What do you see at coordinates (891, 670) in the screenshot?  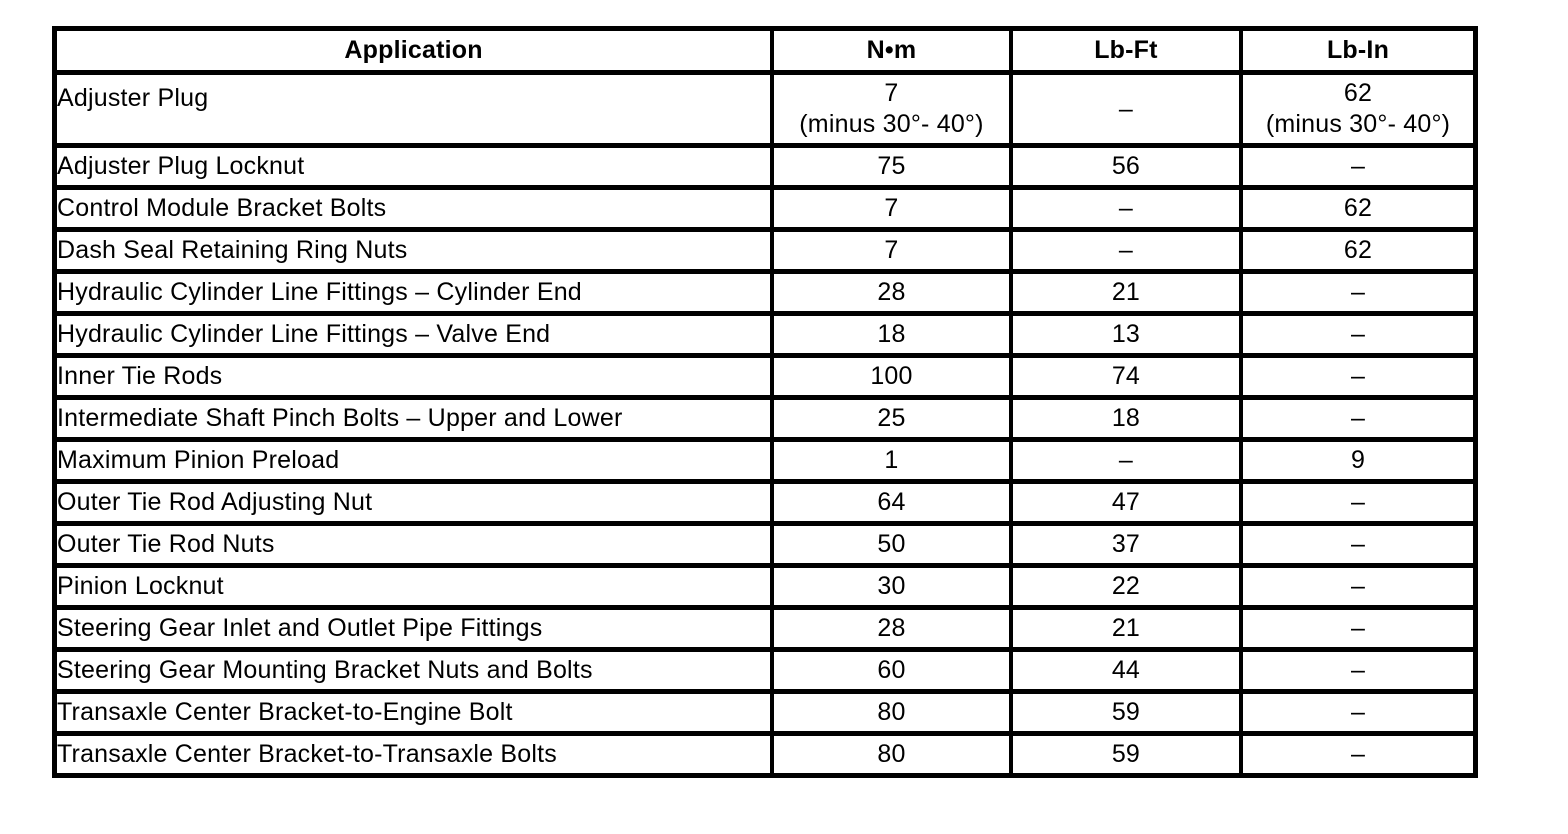 I see `nm-cell: 60` at bounding box center [891, 670].